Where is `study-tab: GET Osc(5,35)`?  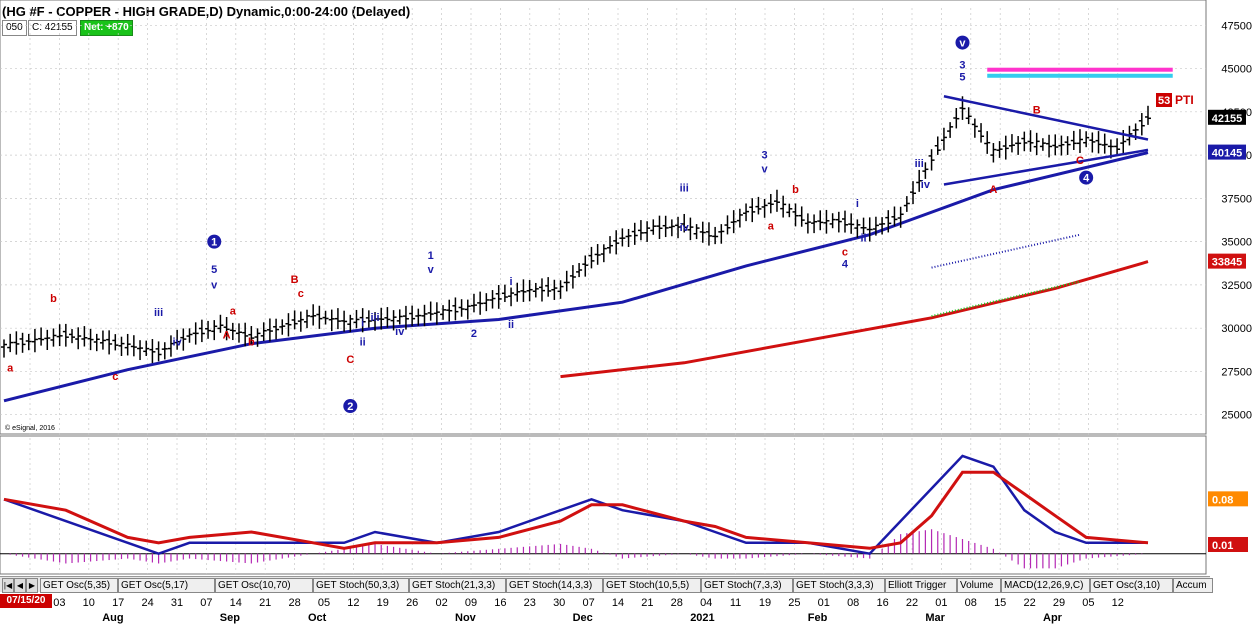
study-tab: GET Osc(5,35) is located at coordinates (79, 585).